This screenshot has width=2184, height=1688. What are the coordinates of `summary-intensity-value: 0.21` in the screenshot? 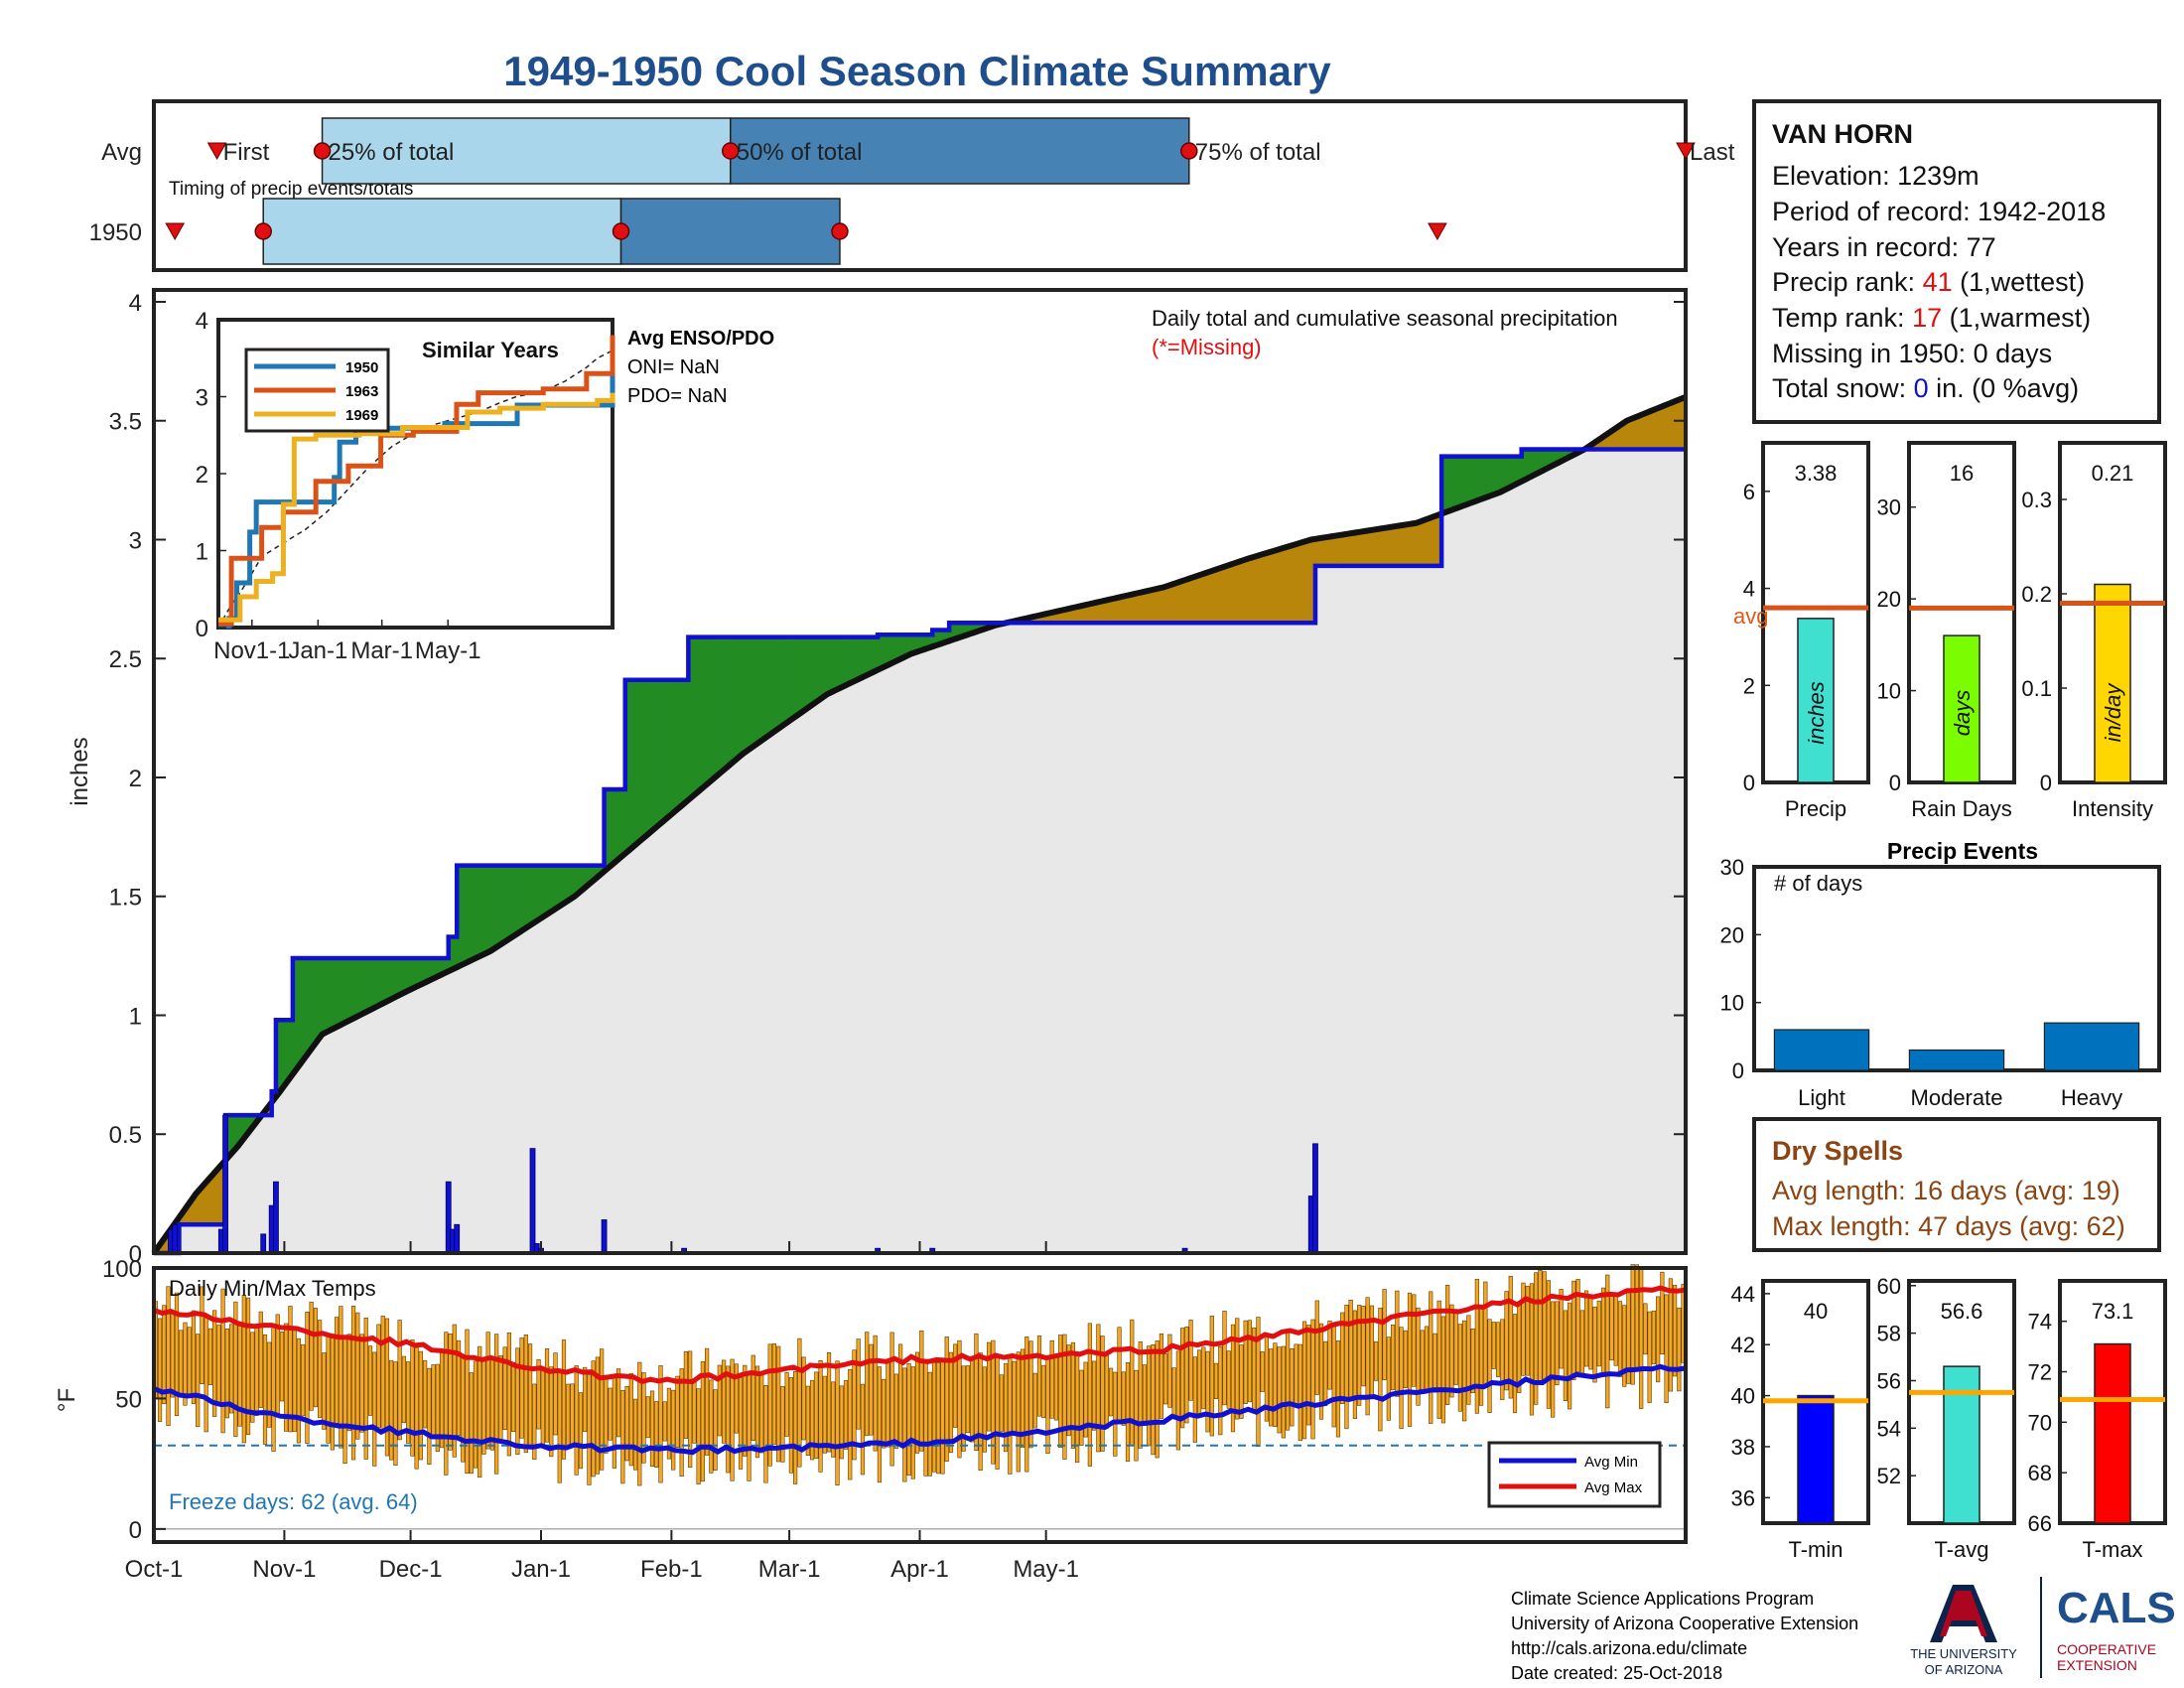 It's located at (2113, 473).